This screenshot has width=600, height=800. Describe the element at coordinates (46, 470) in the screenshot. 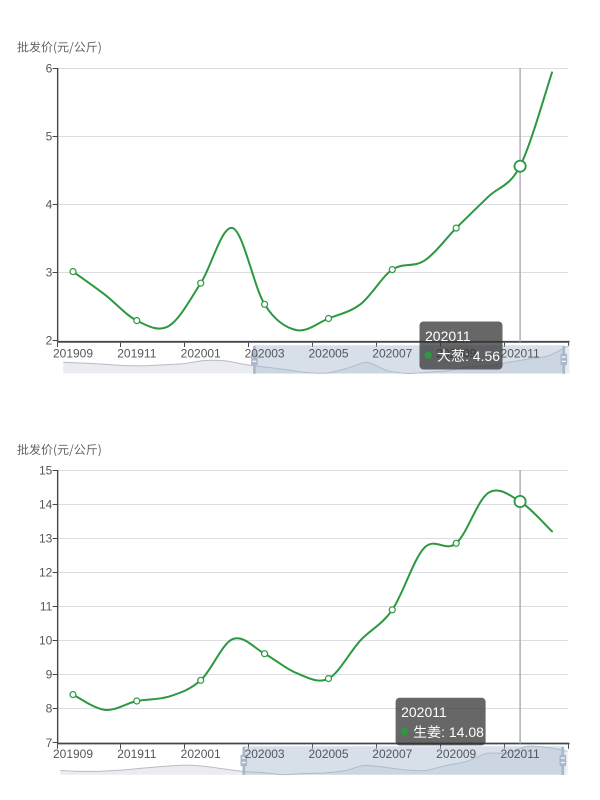

I see `svg-text: 15` at that location.